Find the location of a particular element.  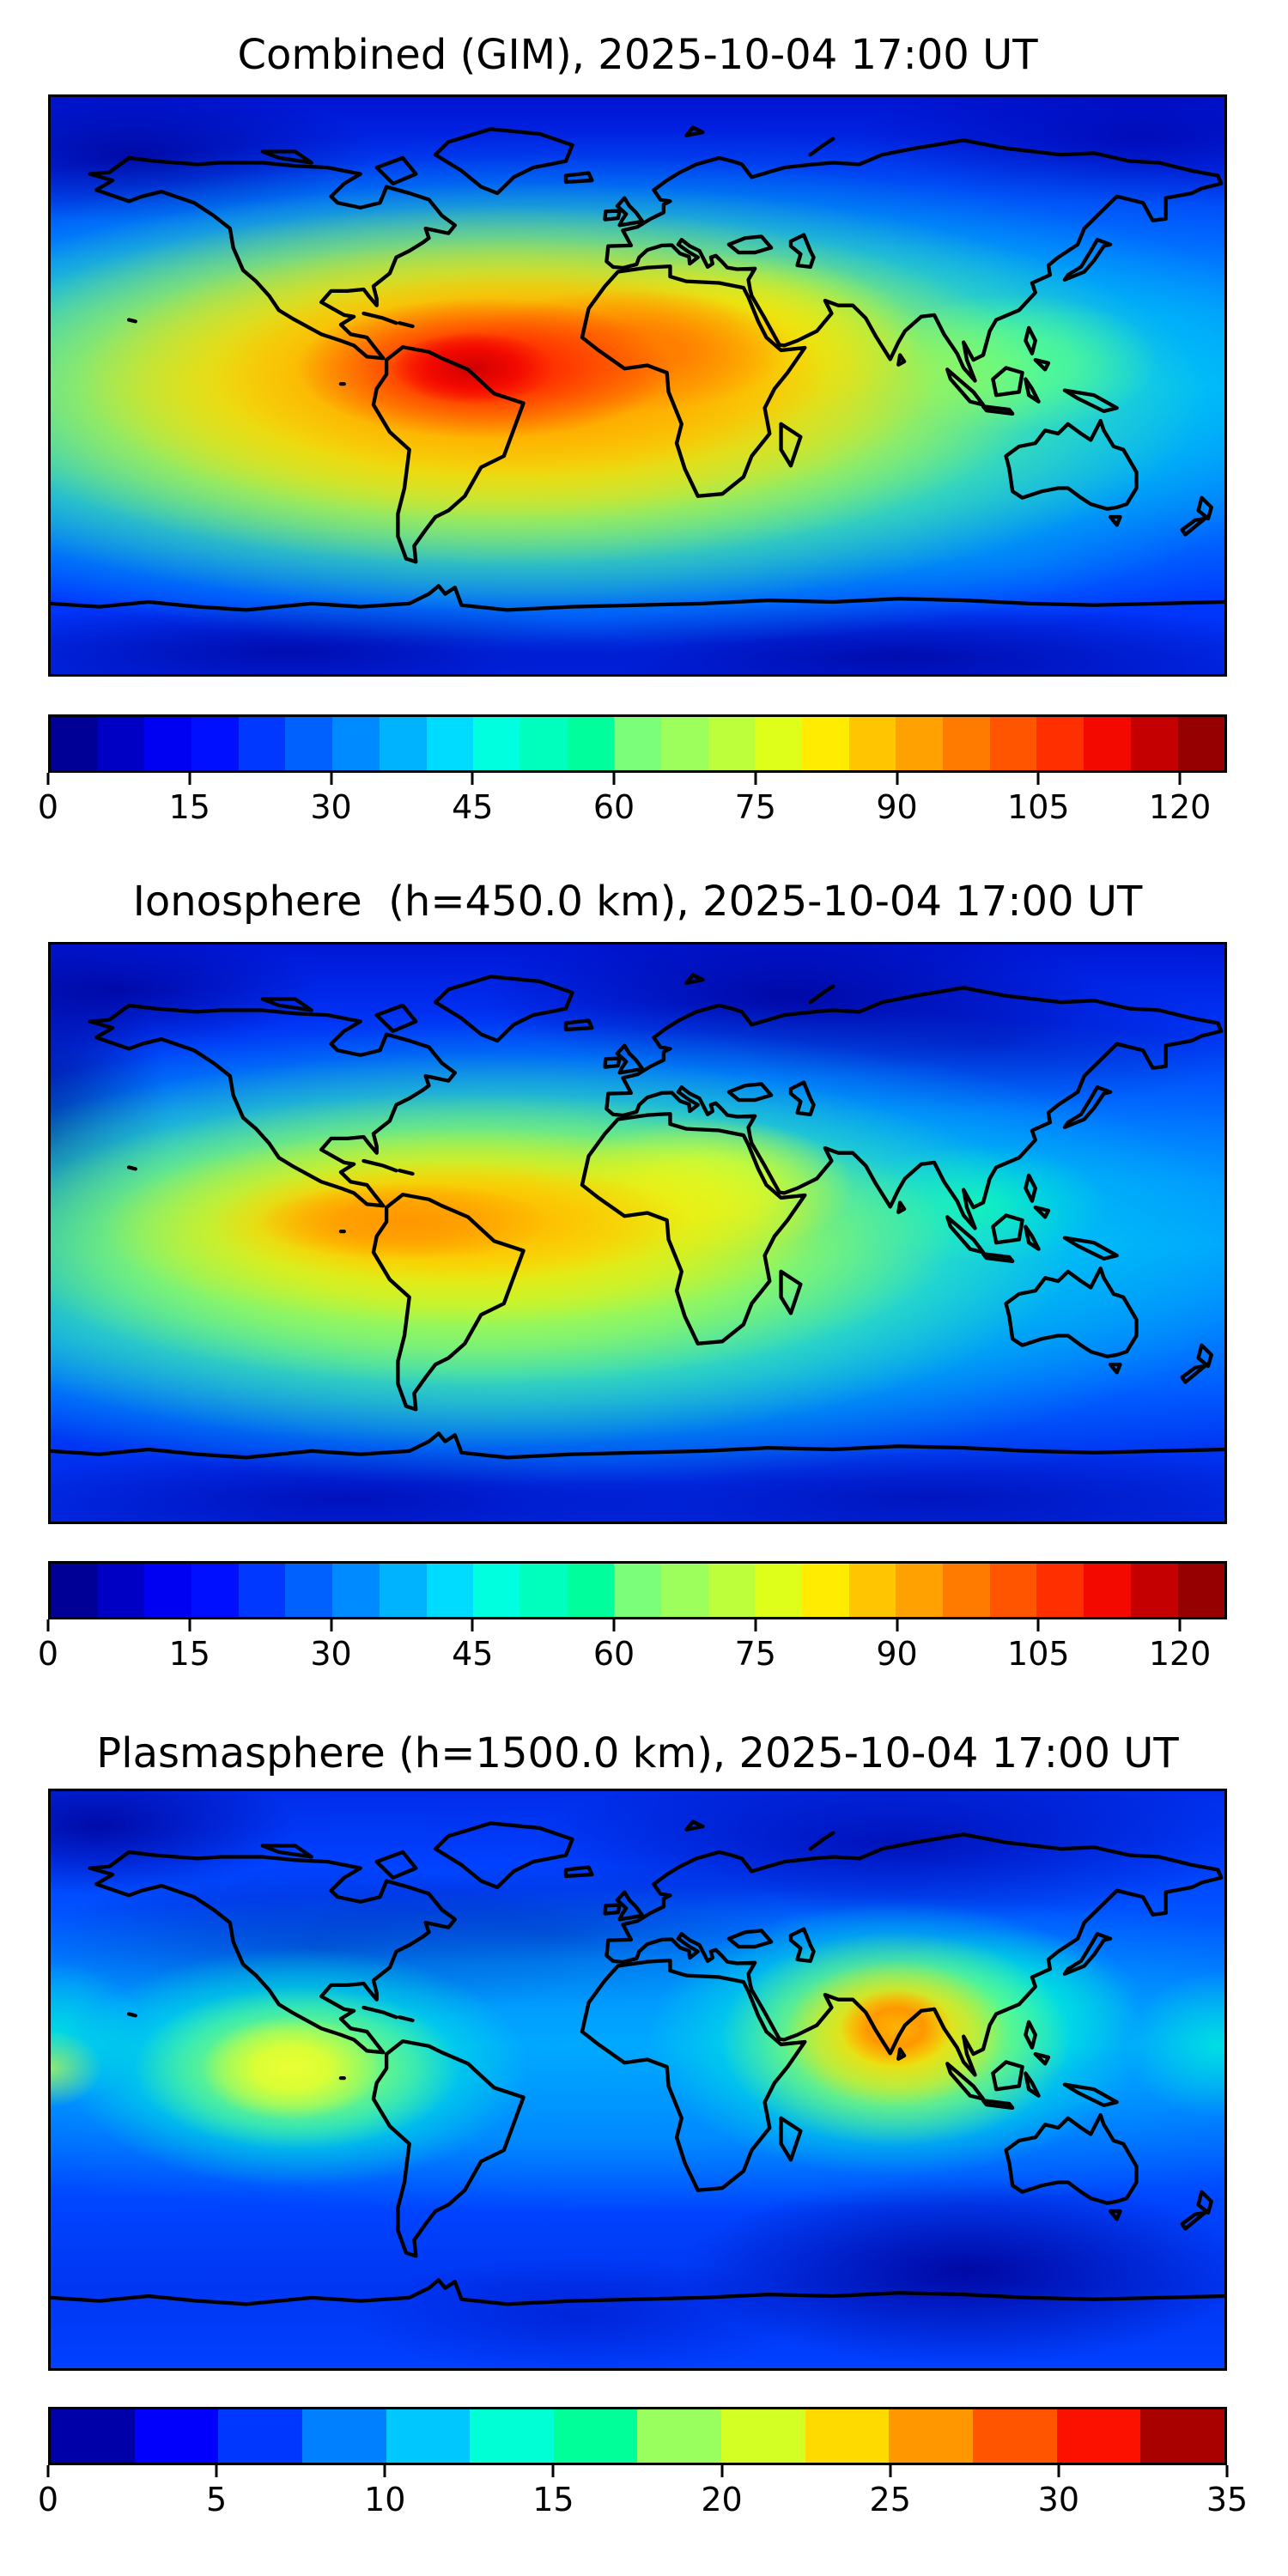

colorbar-tick-label: 25 is located at coordinates (890, 2500).